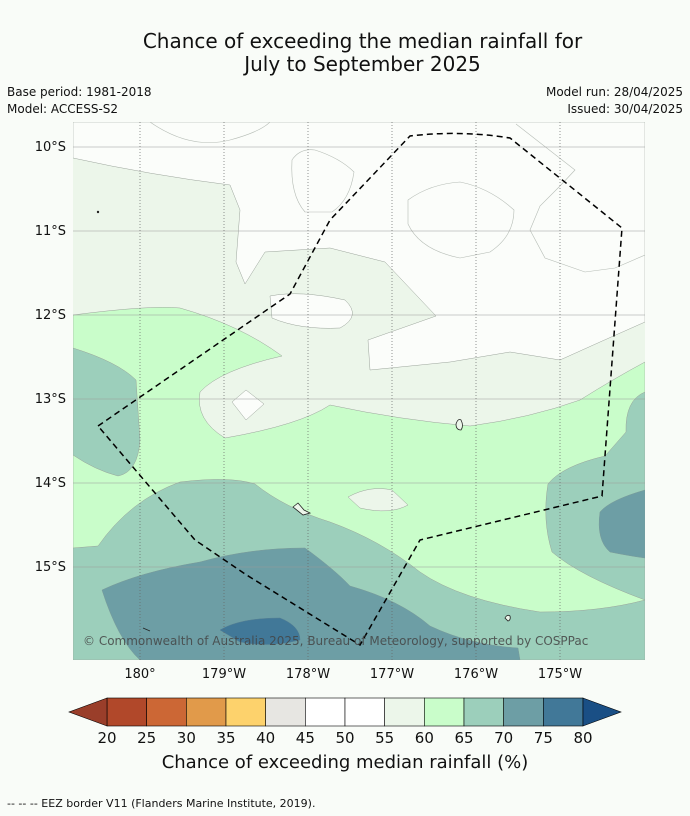 Image resolution: width=690 pixels, height=816 pixels. I want to click on colorbar-tick-label: 80, so click(582, 738).